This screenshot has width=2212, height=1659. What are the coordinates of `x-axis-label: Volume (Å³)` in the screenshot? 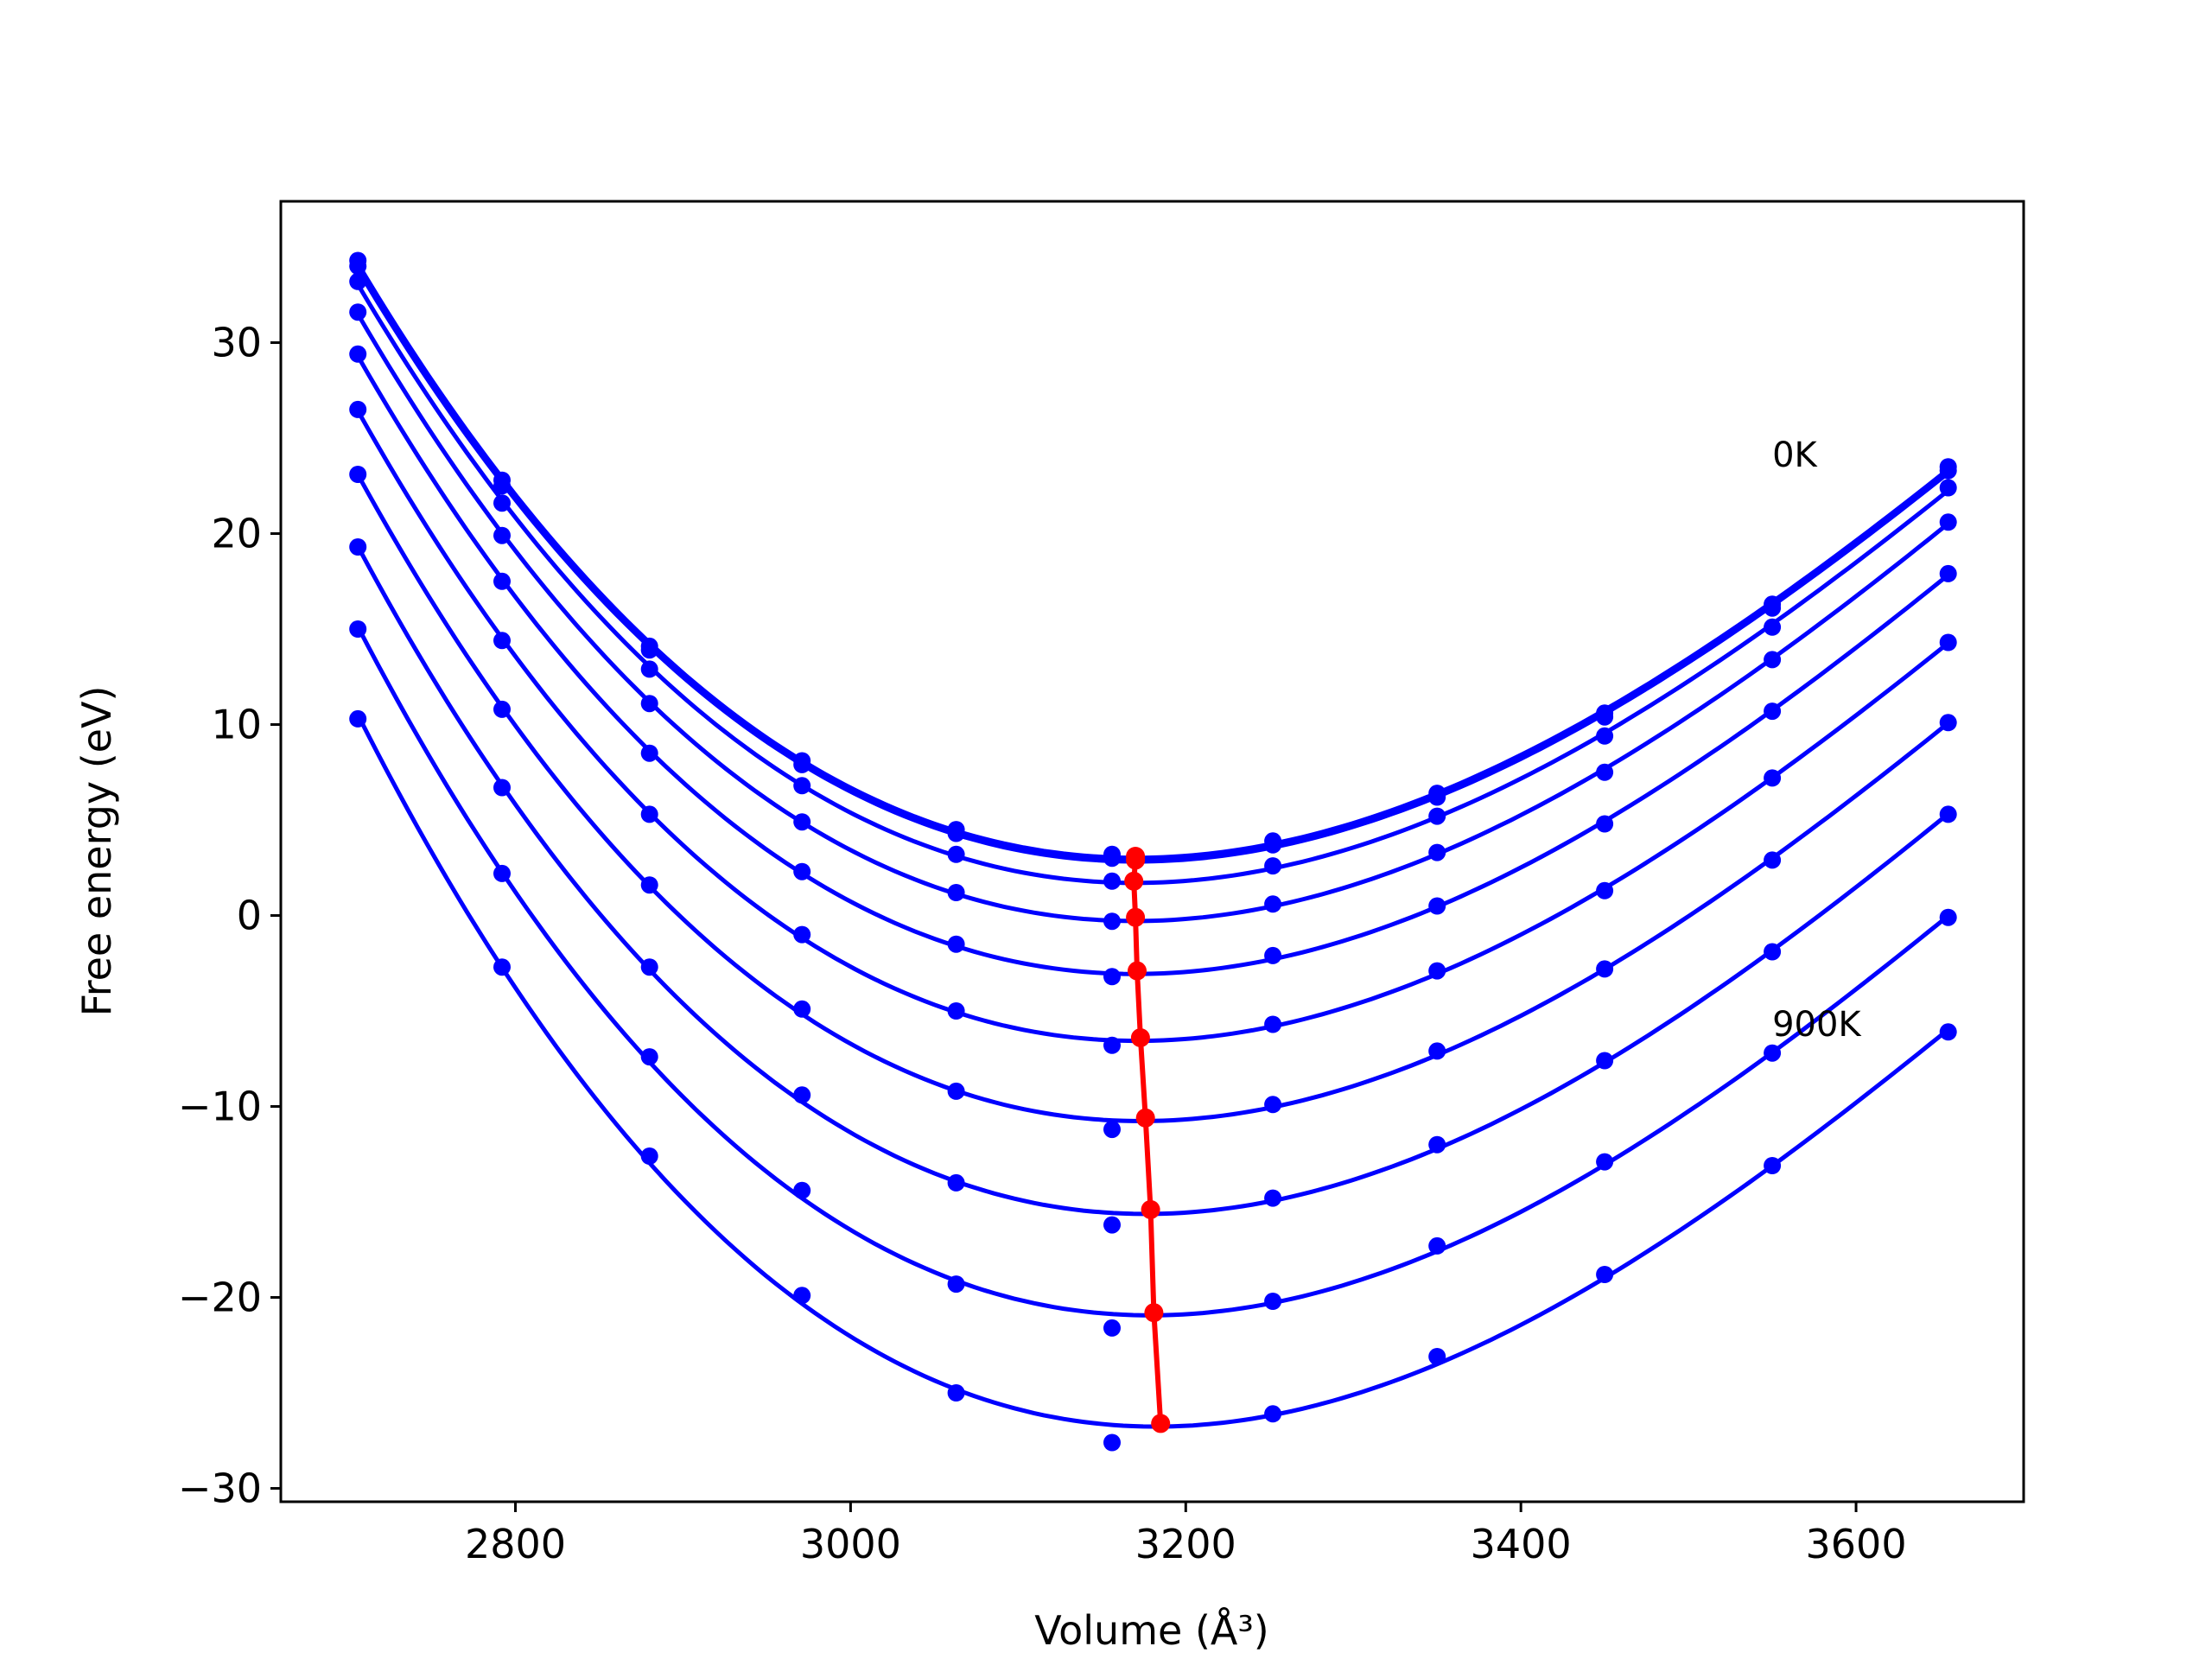 It's located at (1151, 1630).